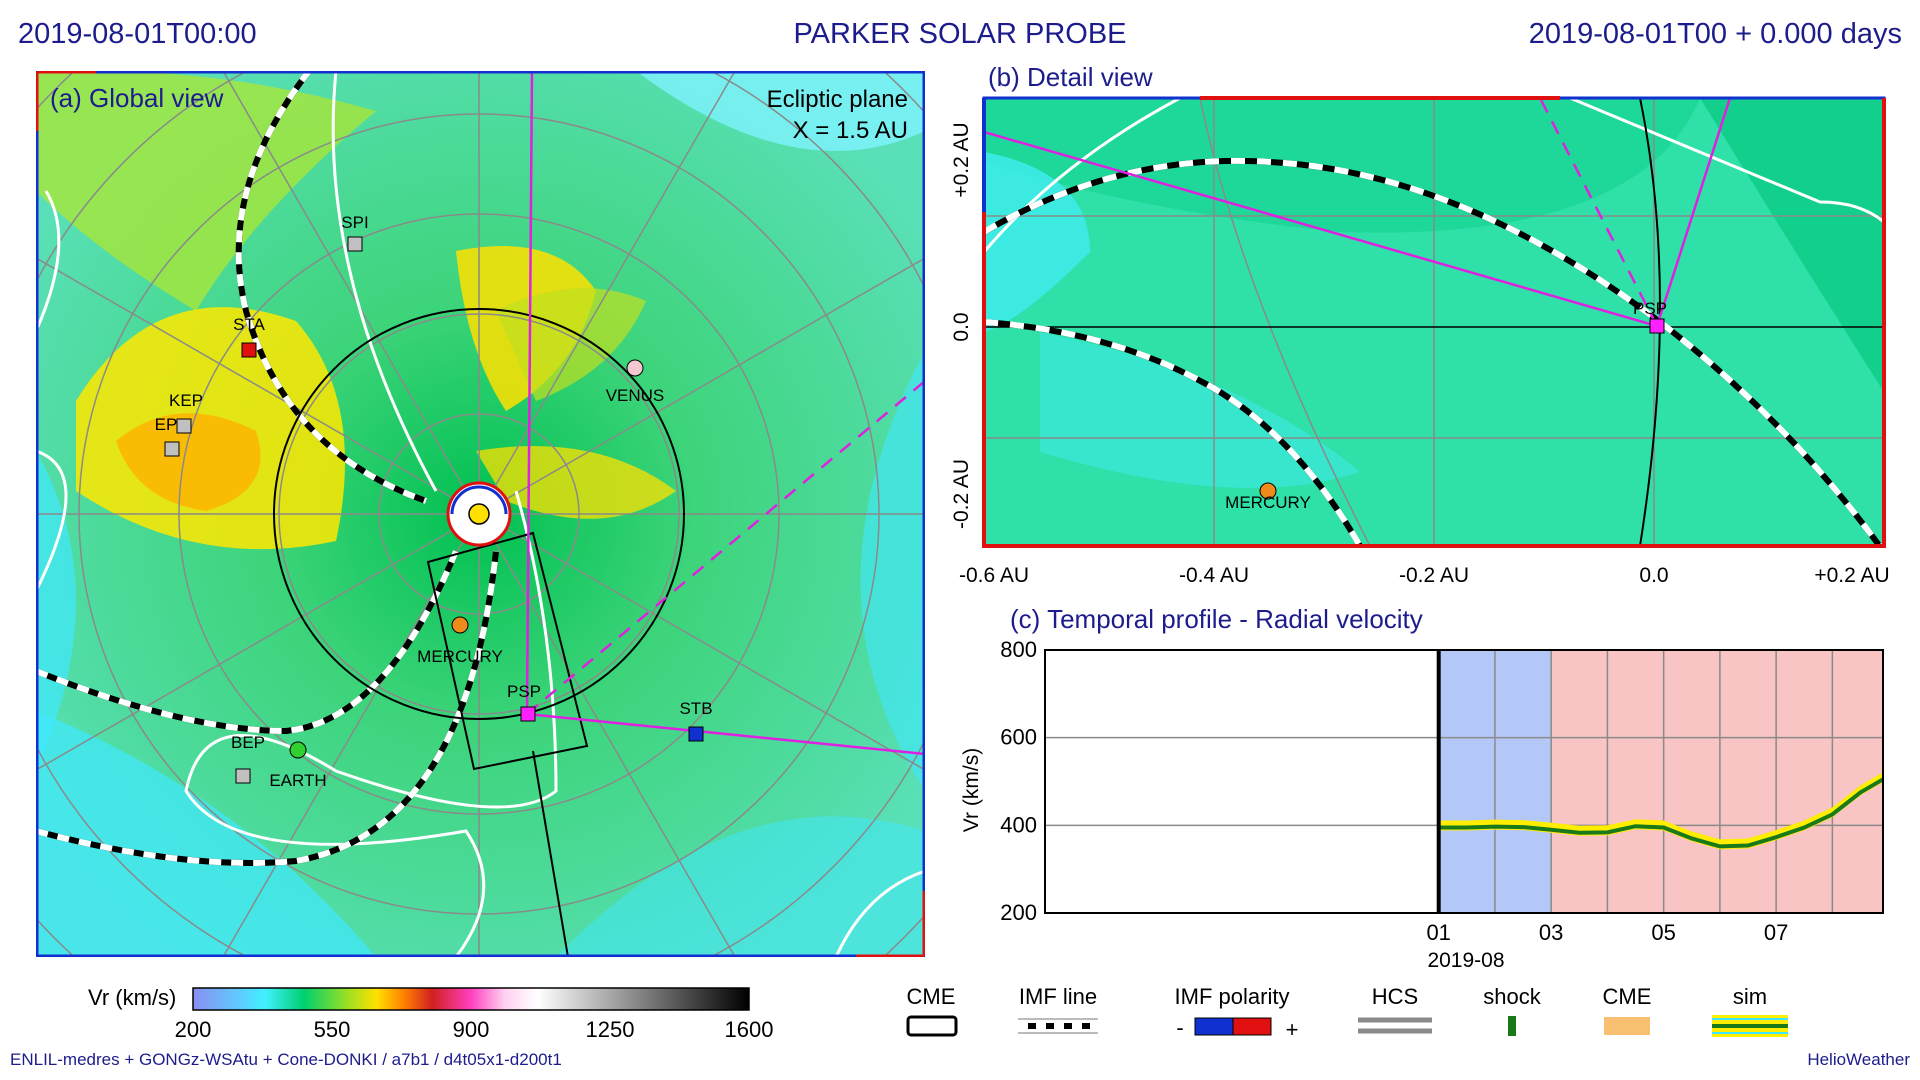 The width and height of the screenshot is (1920, 1080). What do you see at coordinates (961, 494) in the screenshot?
I see `detail-y-tick: -0.2 AU` at bounding box center [961, 494].